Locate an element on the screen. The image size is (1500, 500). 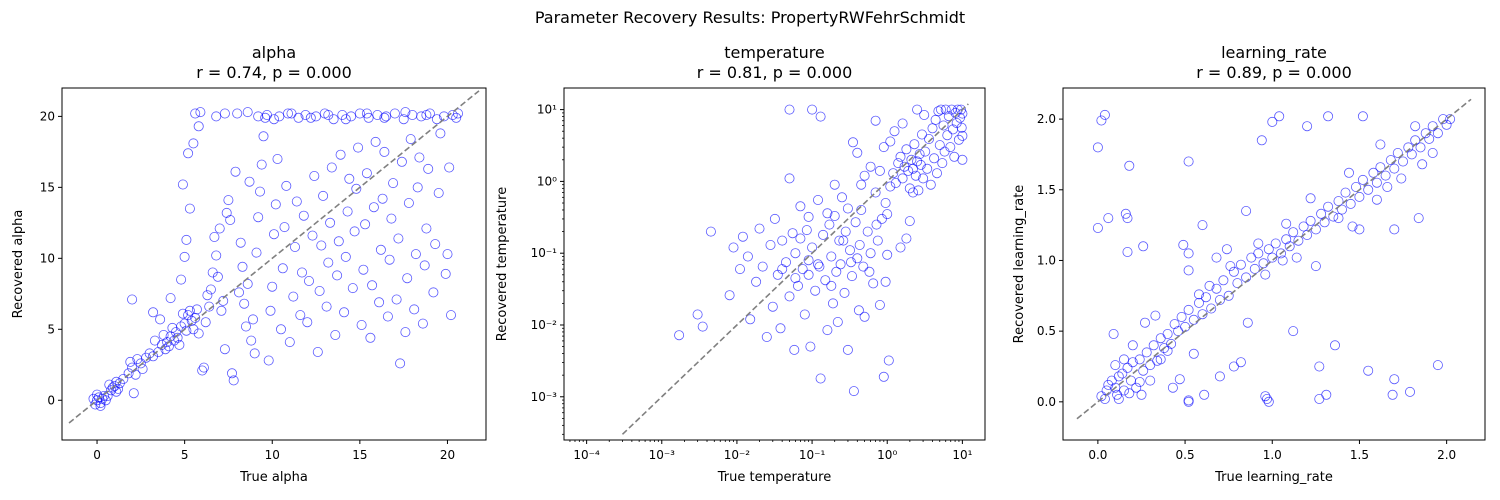
subplot-subtitle: r = 0.74, p = 0.000 is located at coordinates (274, 72).